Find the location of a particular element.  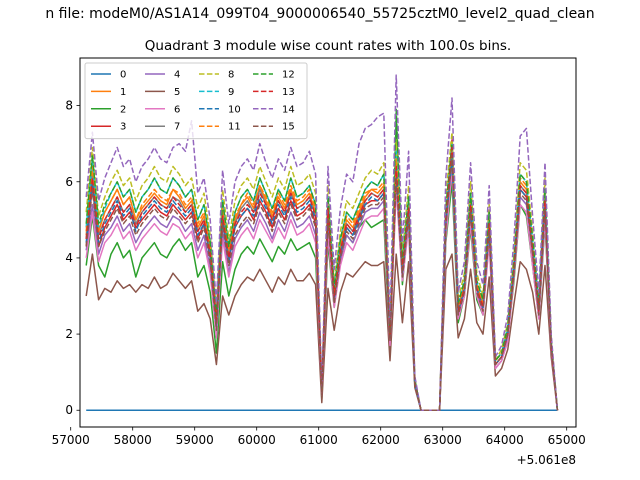

legend-label-8: 8 is located at coordinates (231, 75).